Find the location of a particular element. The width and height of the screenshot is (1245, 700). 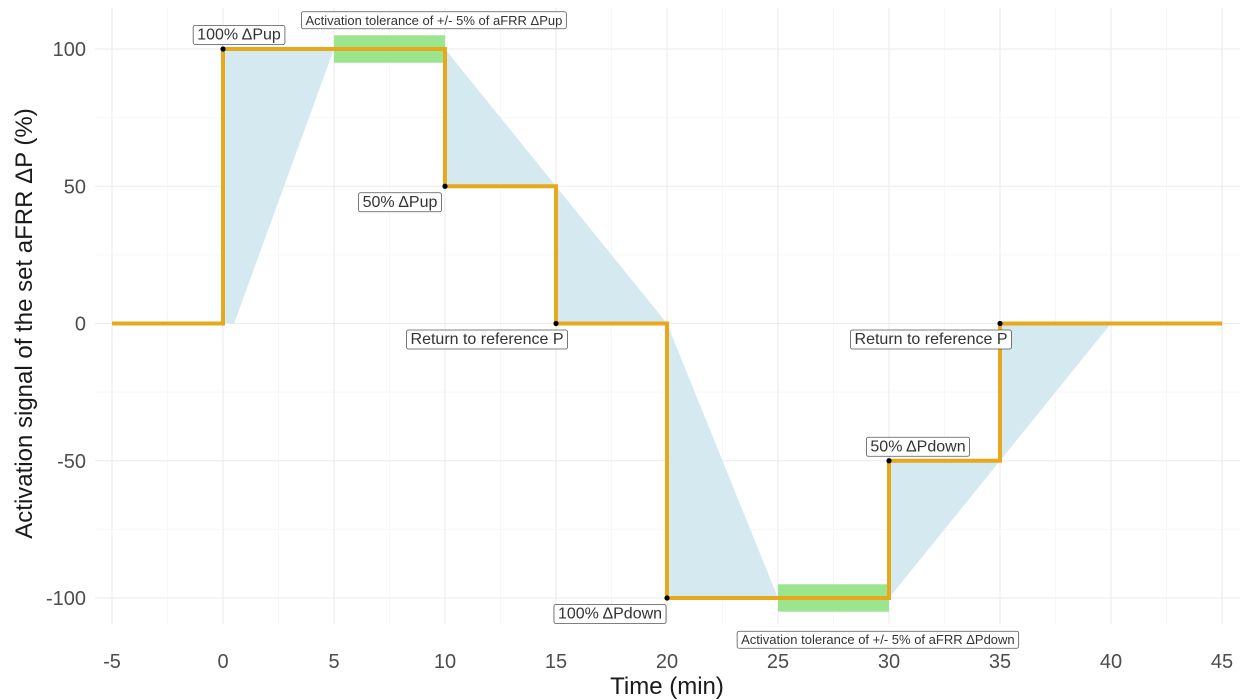

x-tick-label: 0 is located at coordinates (222, 662).